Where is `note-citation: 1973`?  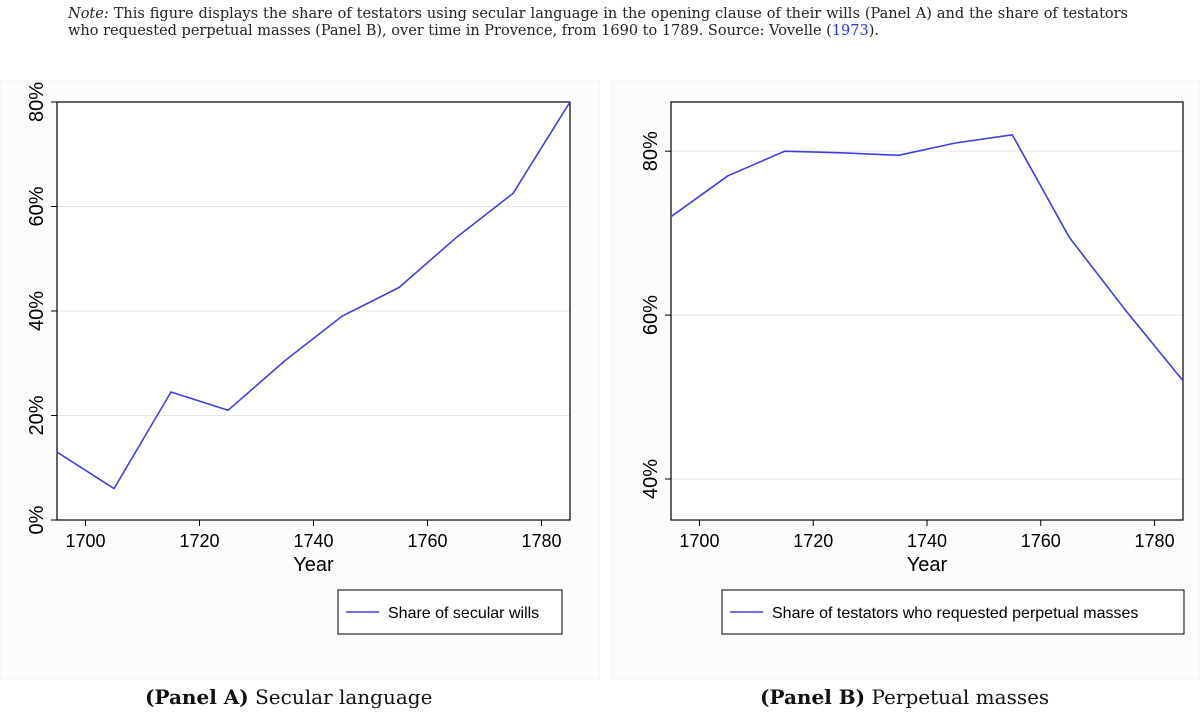 note-citation: 1973 is located at coordinates (850, 31).